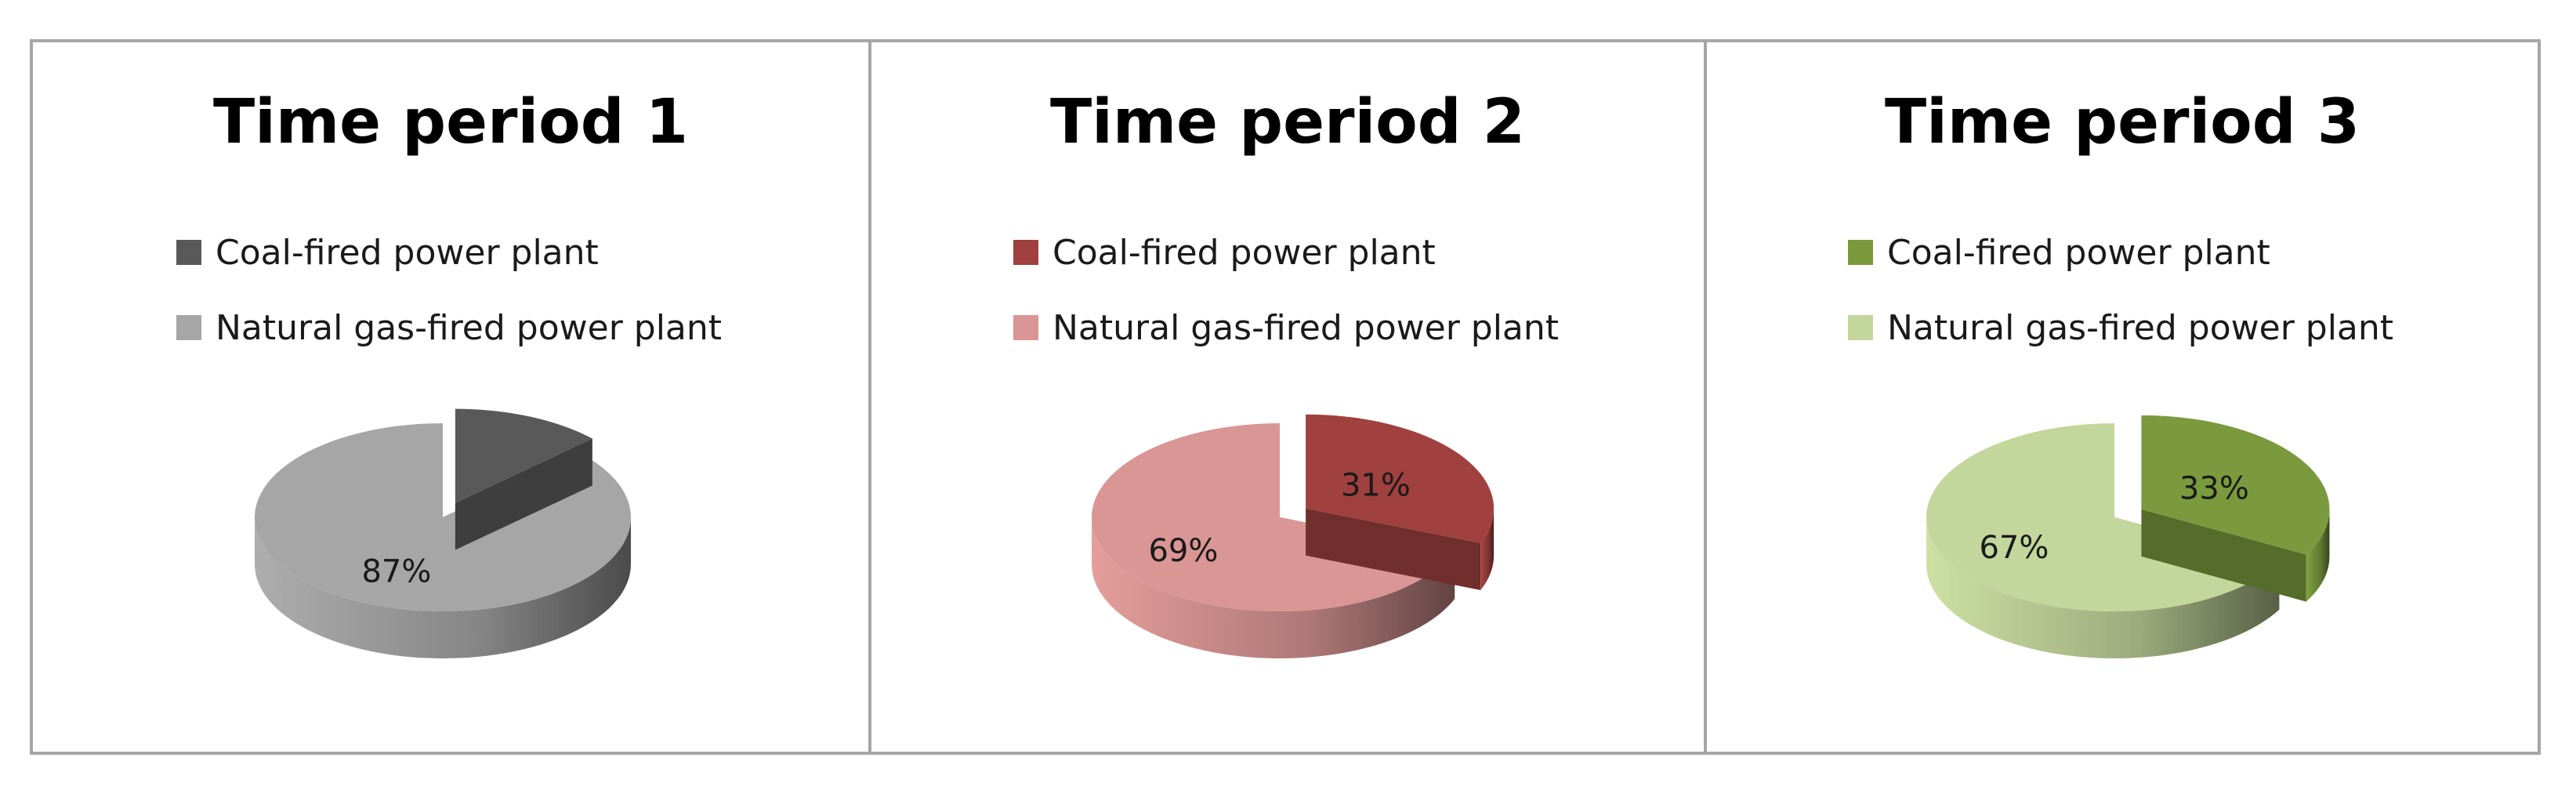 The height and width of the screenshot is (794, 2576). I want to click on data-label-coal: 33%, so click(2214, 488).